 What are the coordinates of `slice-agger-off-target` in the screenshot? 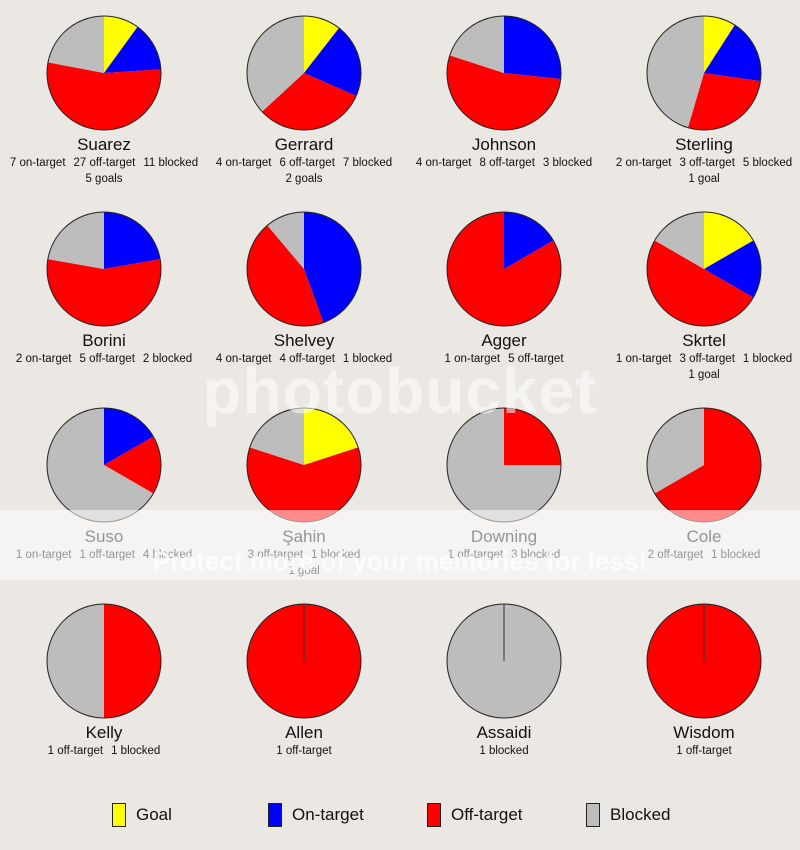 It's located at (504, 269).